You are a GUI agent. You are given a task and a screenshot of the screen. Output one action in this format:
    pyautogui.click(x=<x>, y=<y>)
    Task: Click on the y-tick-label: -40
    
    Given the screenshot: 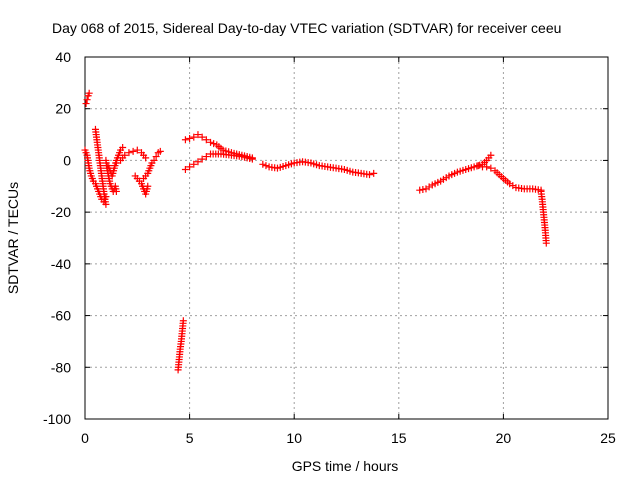 What is the action you would take?
    pyautogui.click(x=61, y=264)
    